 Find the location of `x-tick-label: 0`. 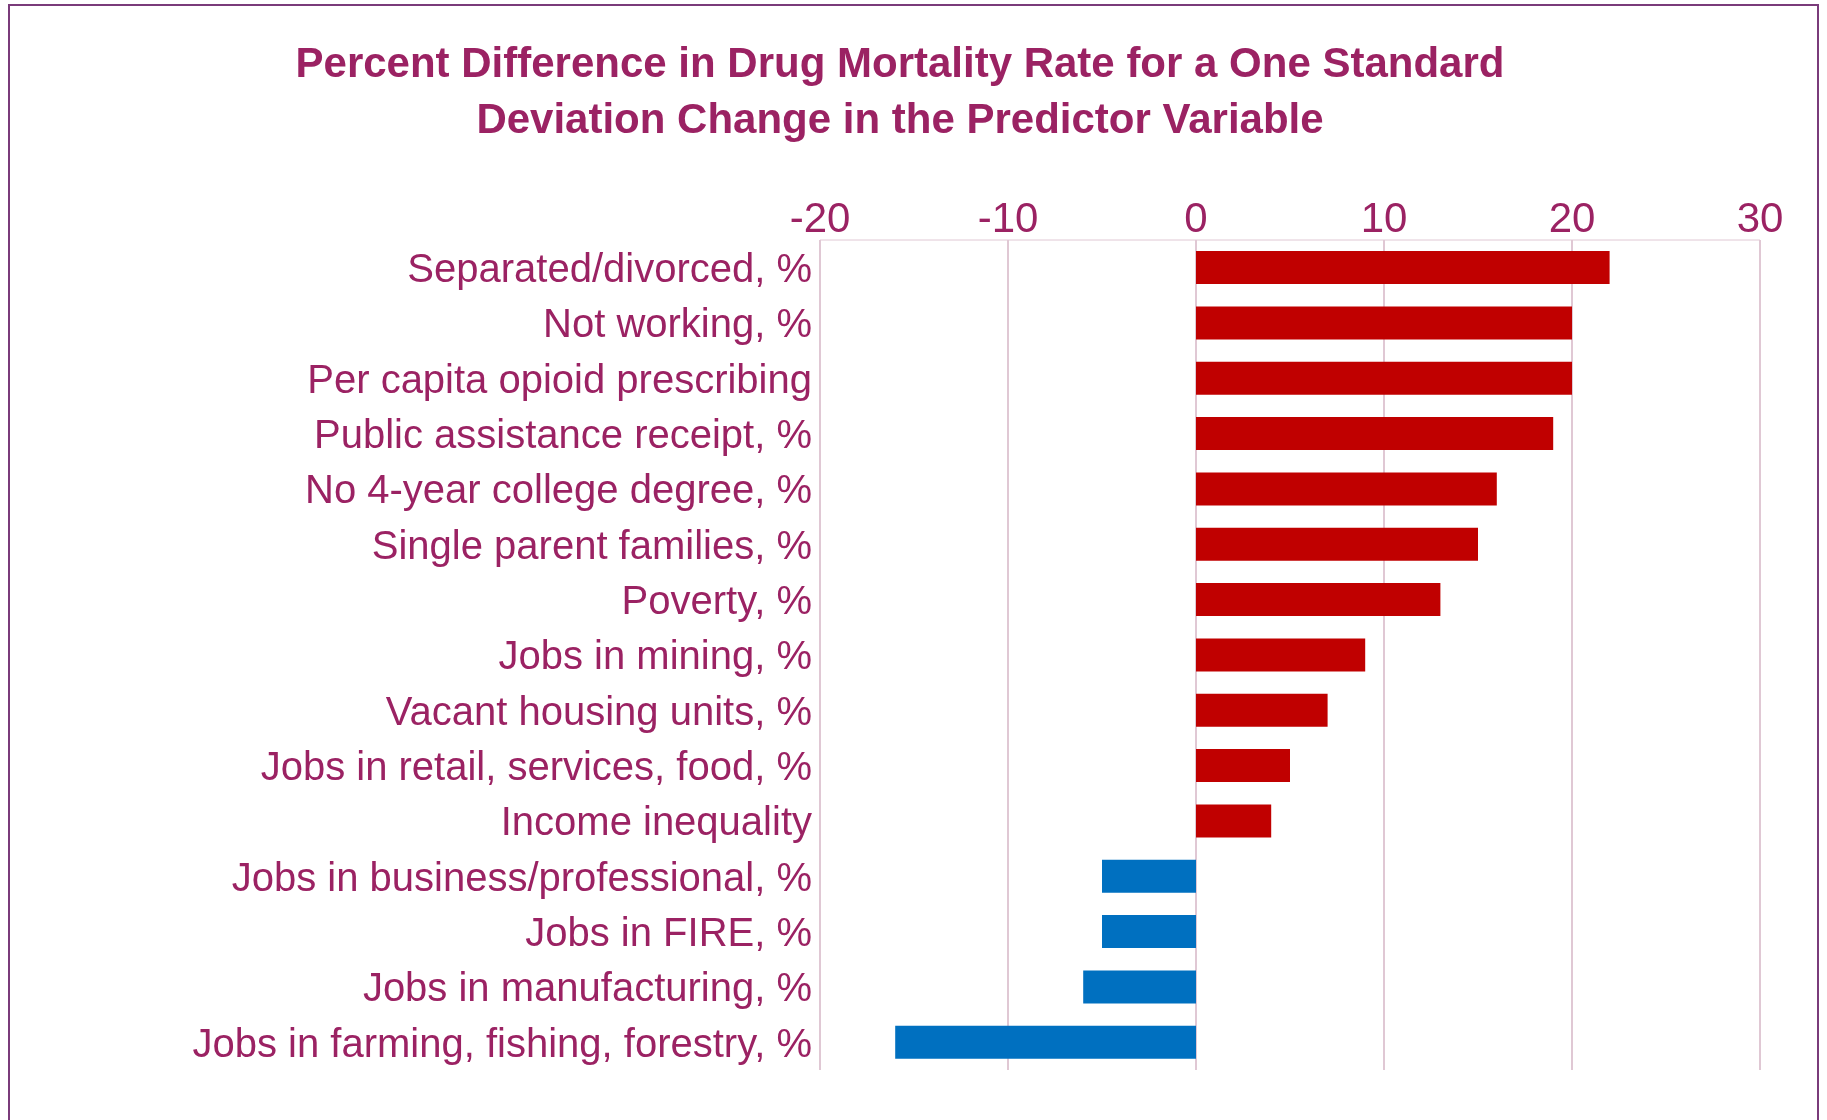

x-tick-label: 0 is located at coordinates (1196, 217).